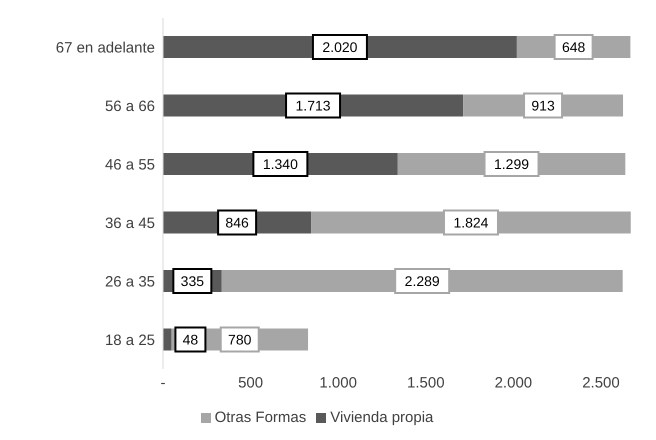 Image resolution: width=656 pixels, height=440 pixels. What do you see at coordinates (105, 48) in the screenshot?
I see `y-tick-label: 67 en adelante` at bounding box center [105, 48].